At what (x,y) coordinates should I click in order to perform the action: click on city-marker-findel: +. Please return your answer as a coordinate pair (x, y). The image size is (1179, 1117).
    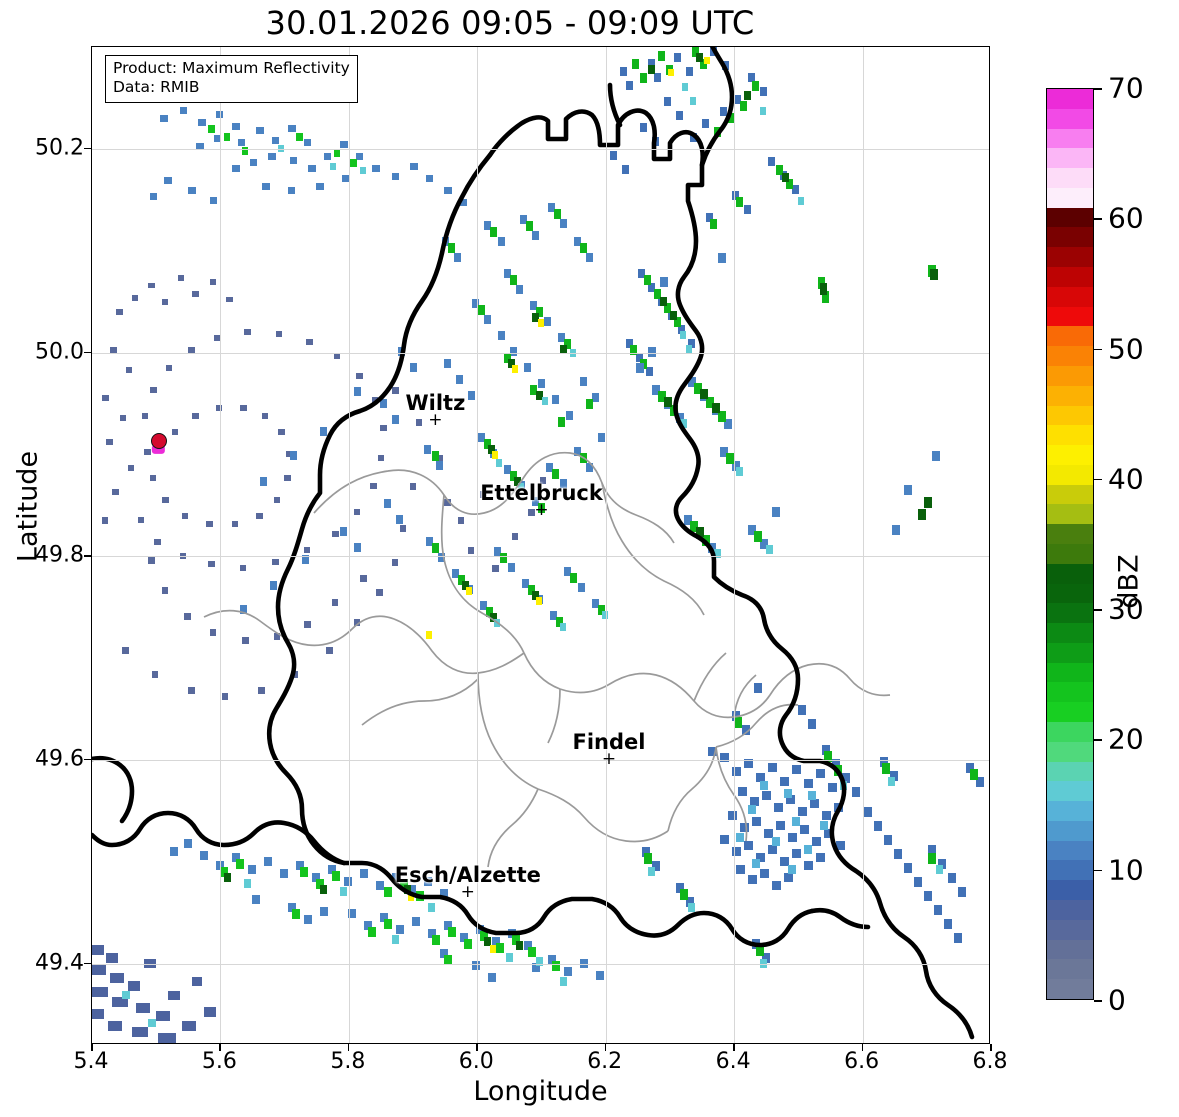
    Looking at the image, I should click on (609, 759).